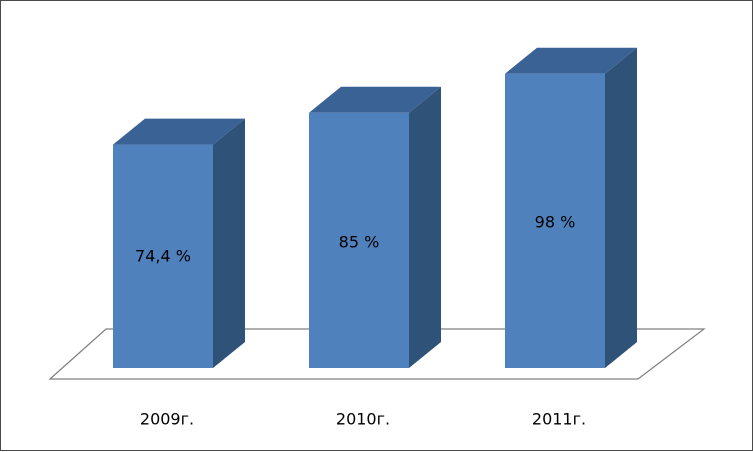 This screenshot has height=452, width=753. I want to click on data-label-3: 98 %, so click(555, 222).